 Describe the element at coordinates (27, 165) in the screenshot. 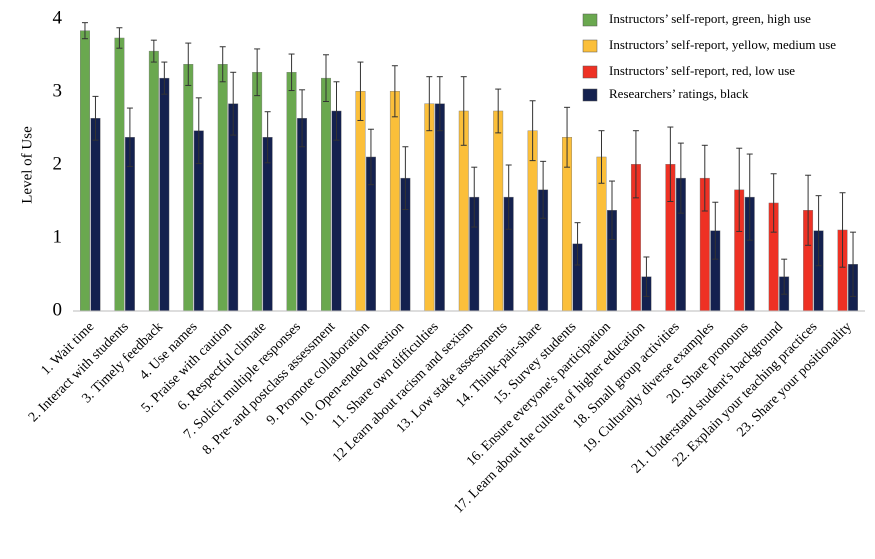

I see `y-axis-label: Level of Use` at that location.